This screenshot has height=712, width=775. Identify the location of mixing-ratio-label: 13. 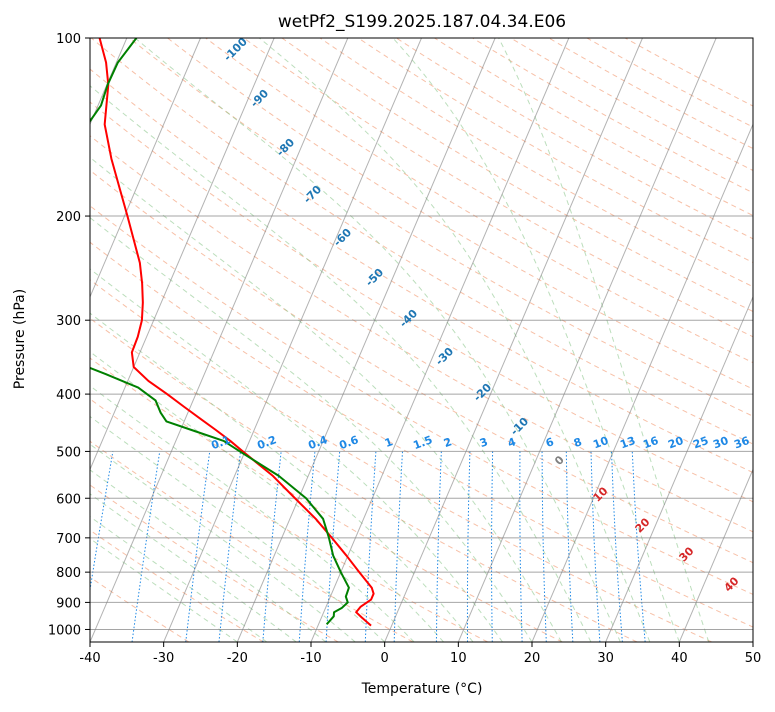
(627, 442).